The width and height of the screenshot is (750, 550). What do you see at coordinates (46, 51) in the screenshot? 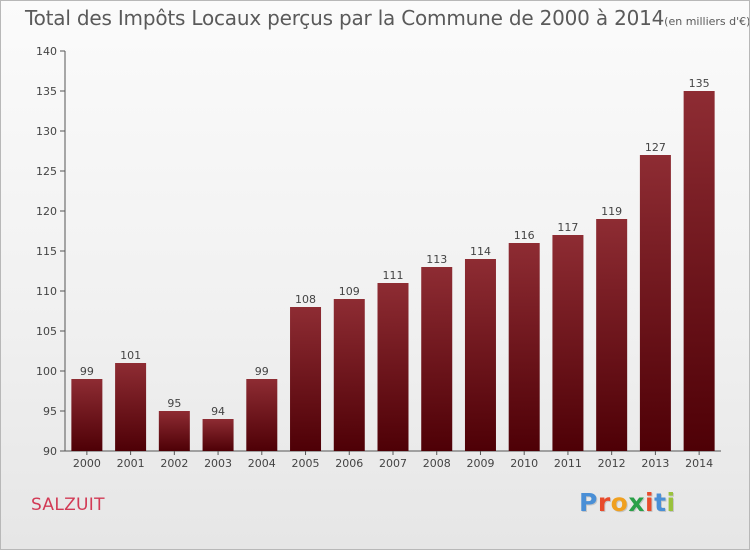
I see `y-tick-label: 140` at bounding box center [46, 51].